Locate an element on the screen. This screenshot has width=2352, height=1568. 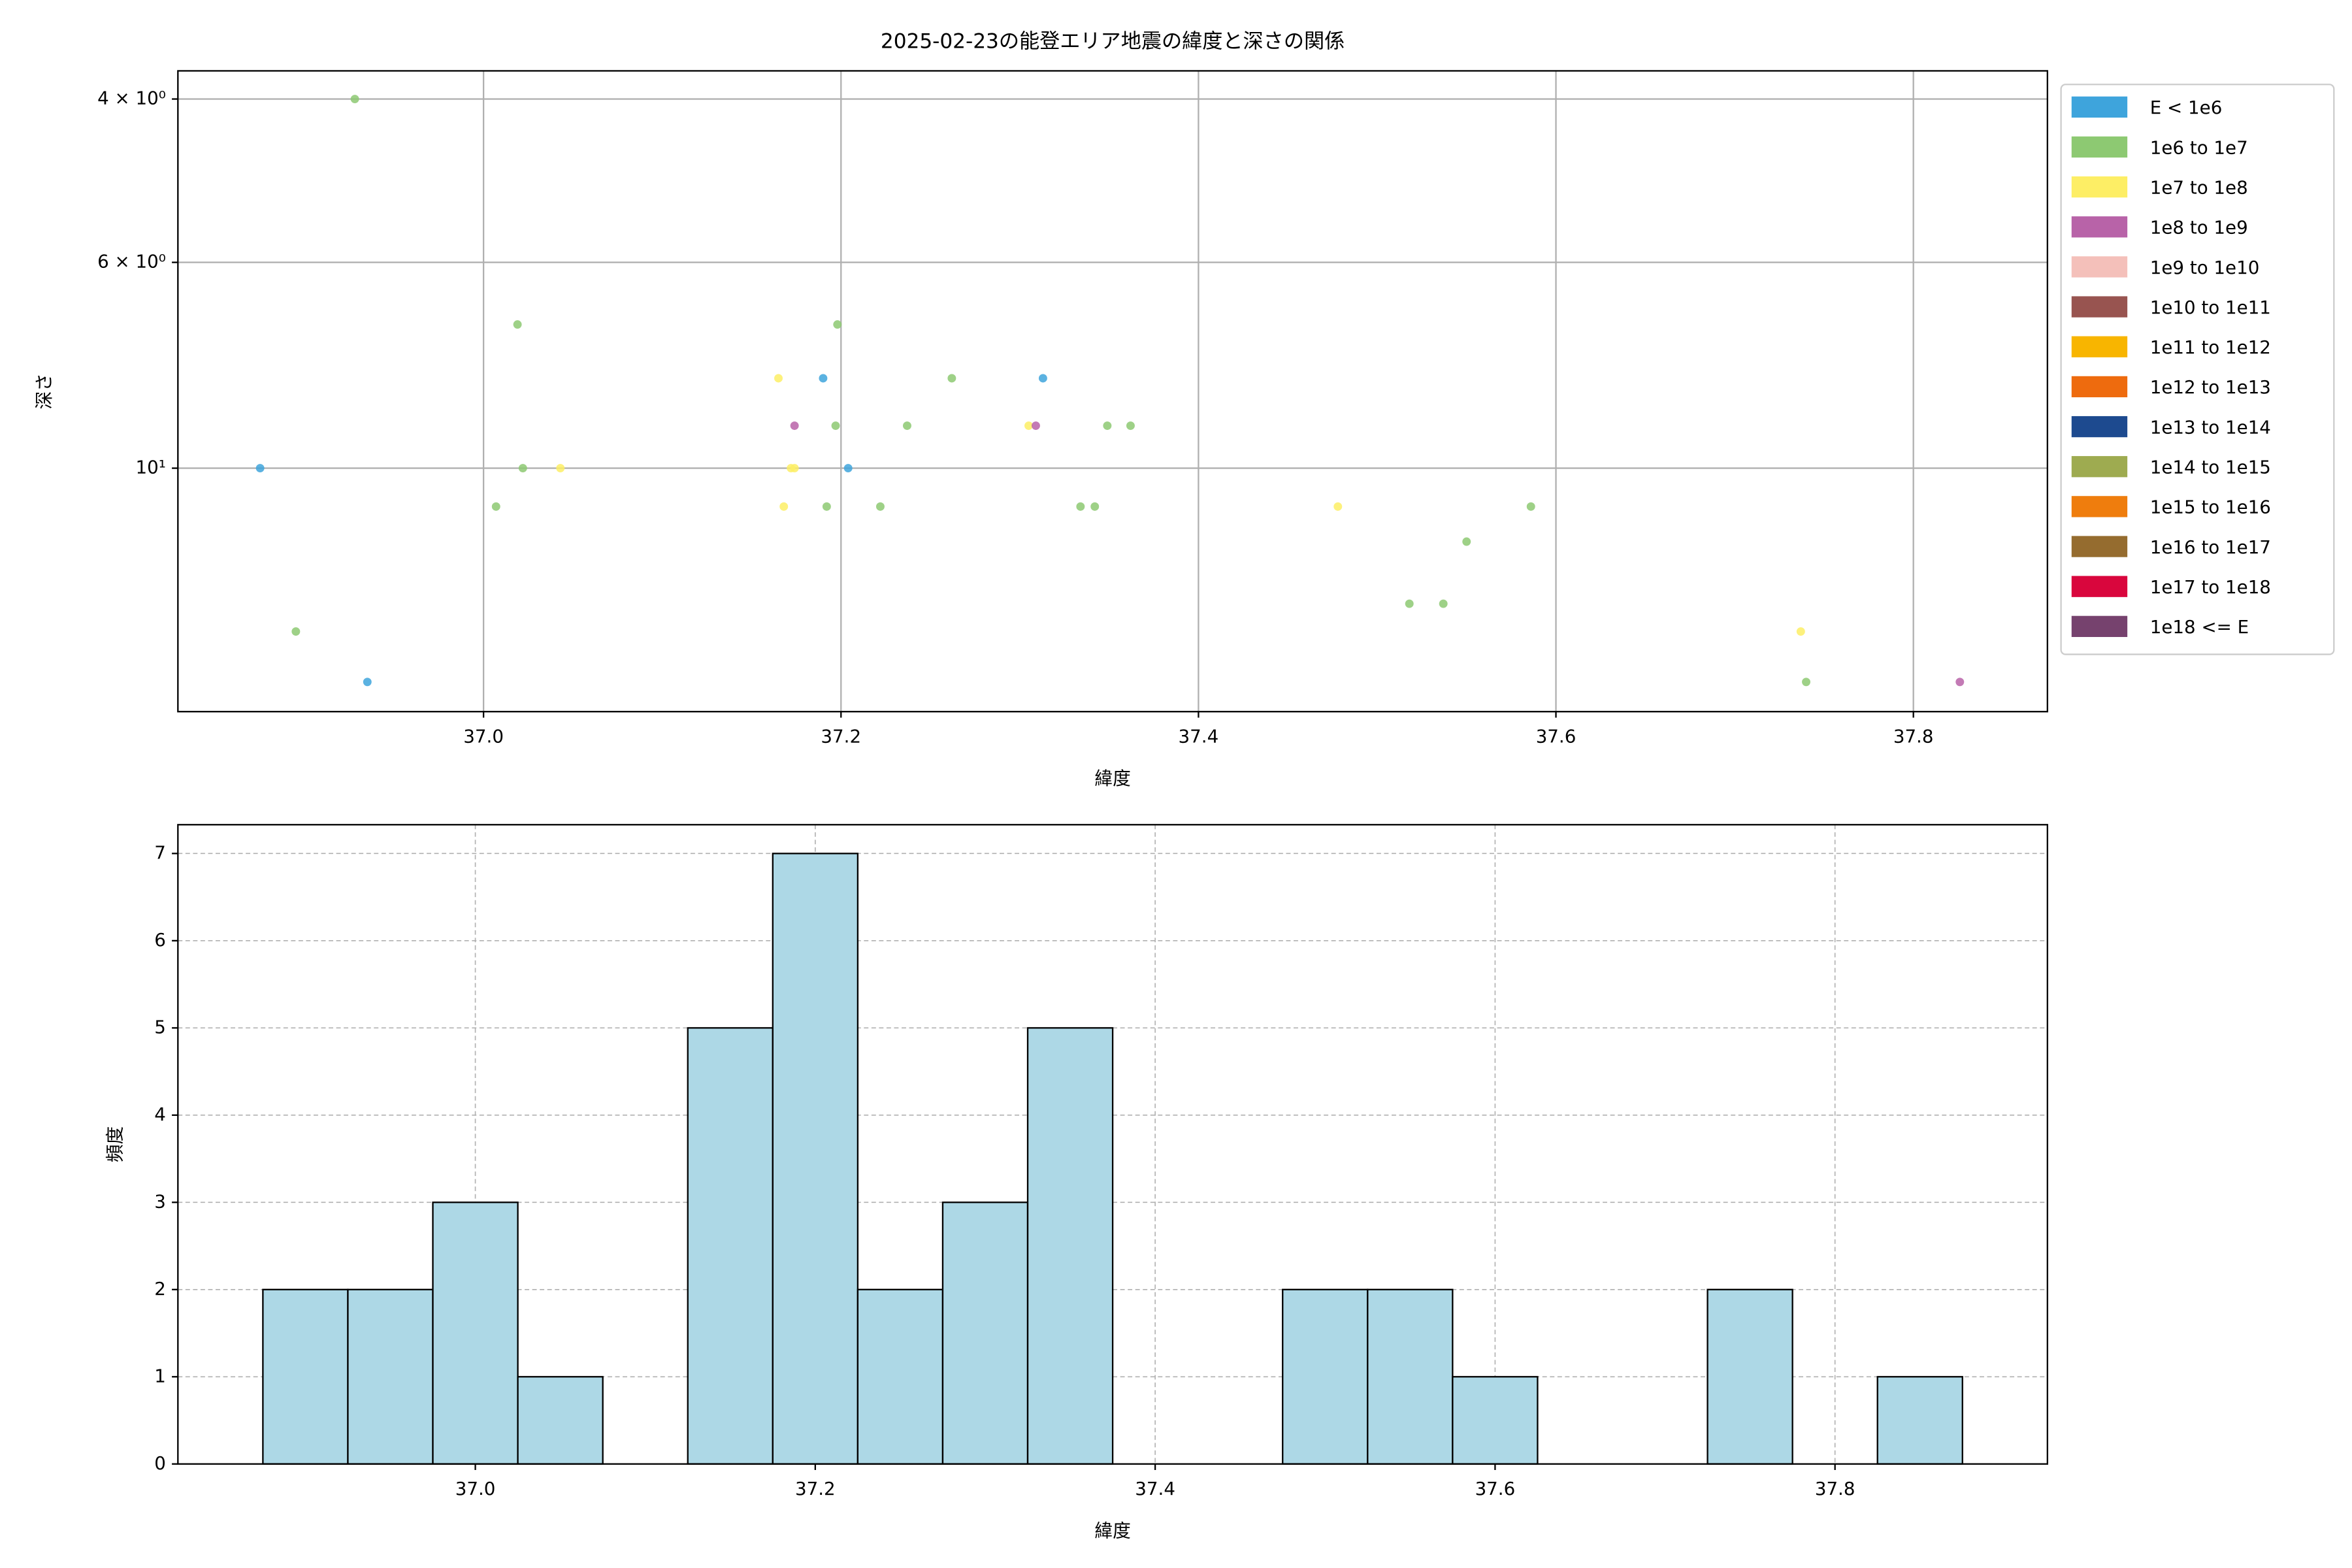
legend-label: 1e12 to 1e13 is located at coordinates (2210, 387).